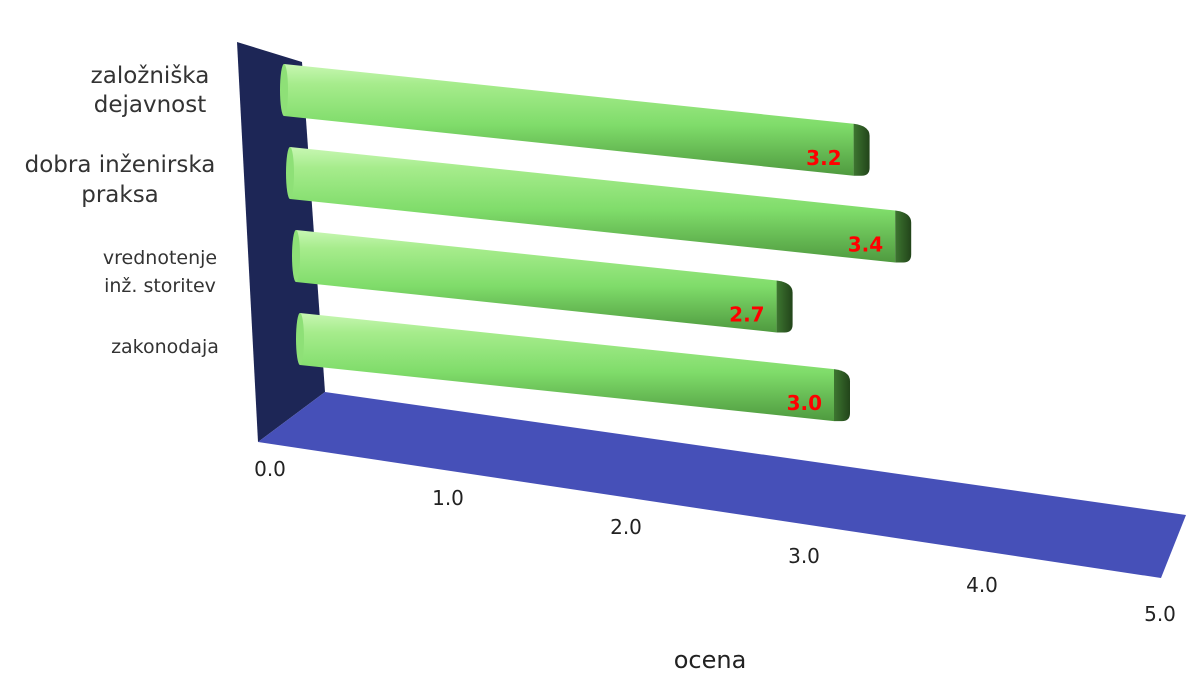 This screenshot has width=1186, height=673. Describe the element at coordinates (270, 469) in the screenshot. I see `x-tick-label: 0.0` at that location.